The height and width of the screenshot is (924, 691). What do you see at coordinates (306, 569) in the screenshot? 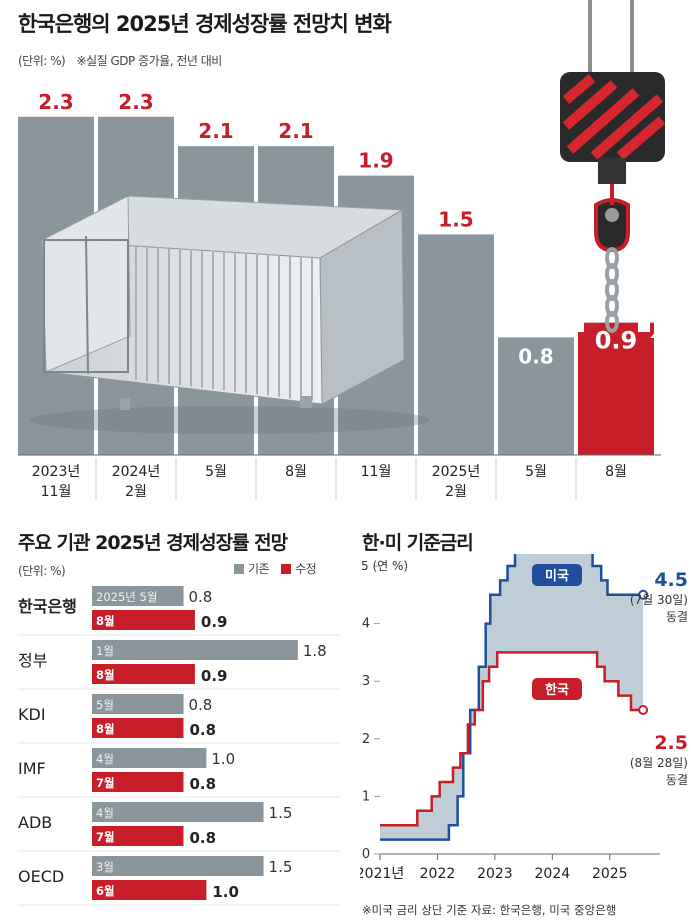
I see `legend-revised-label: 수정` at bounding box center [306, 569].